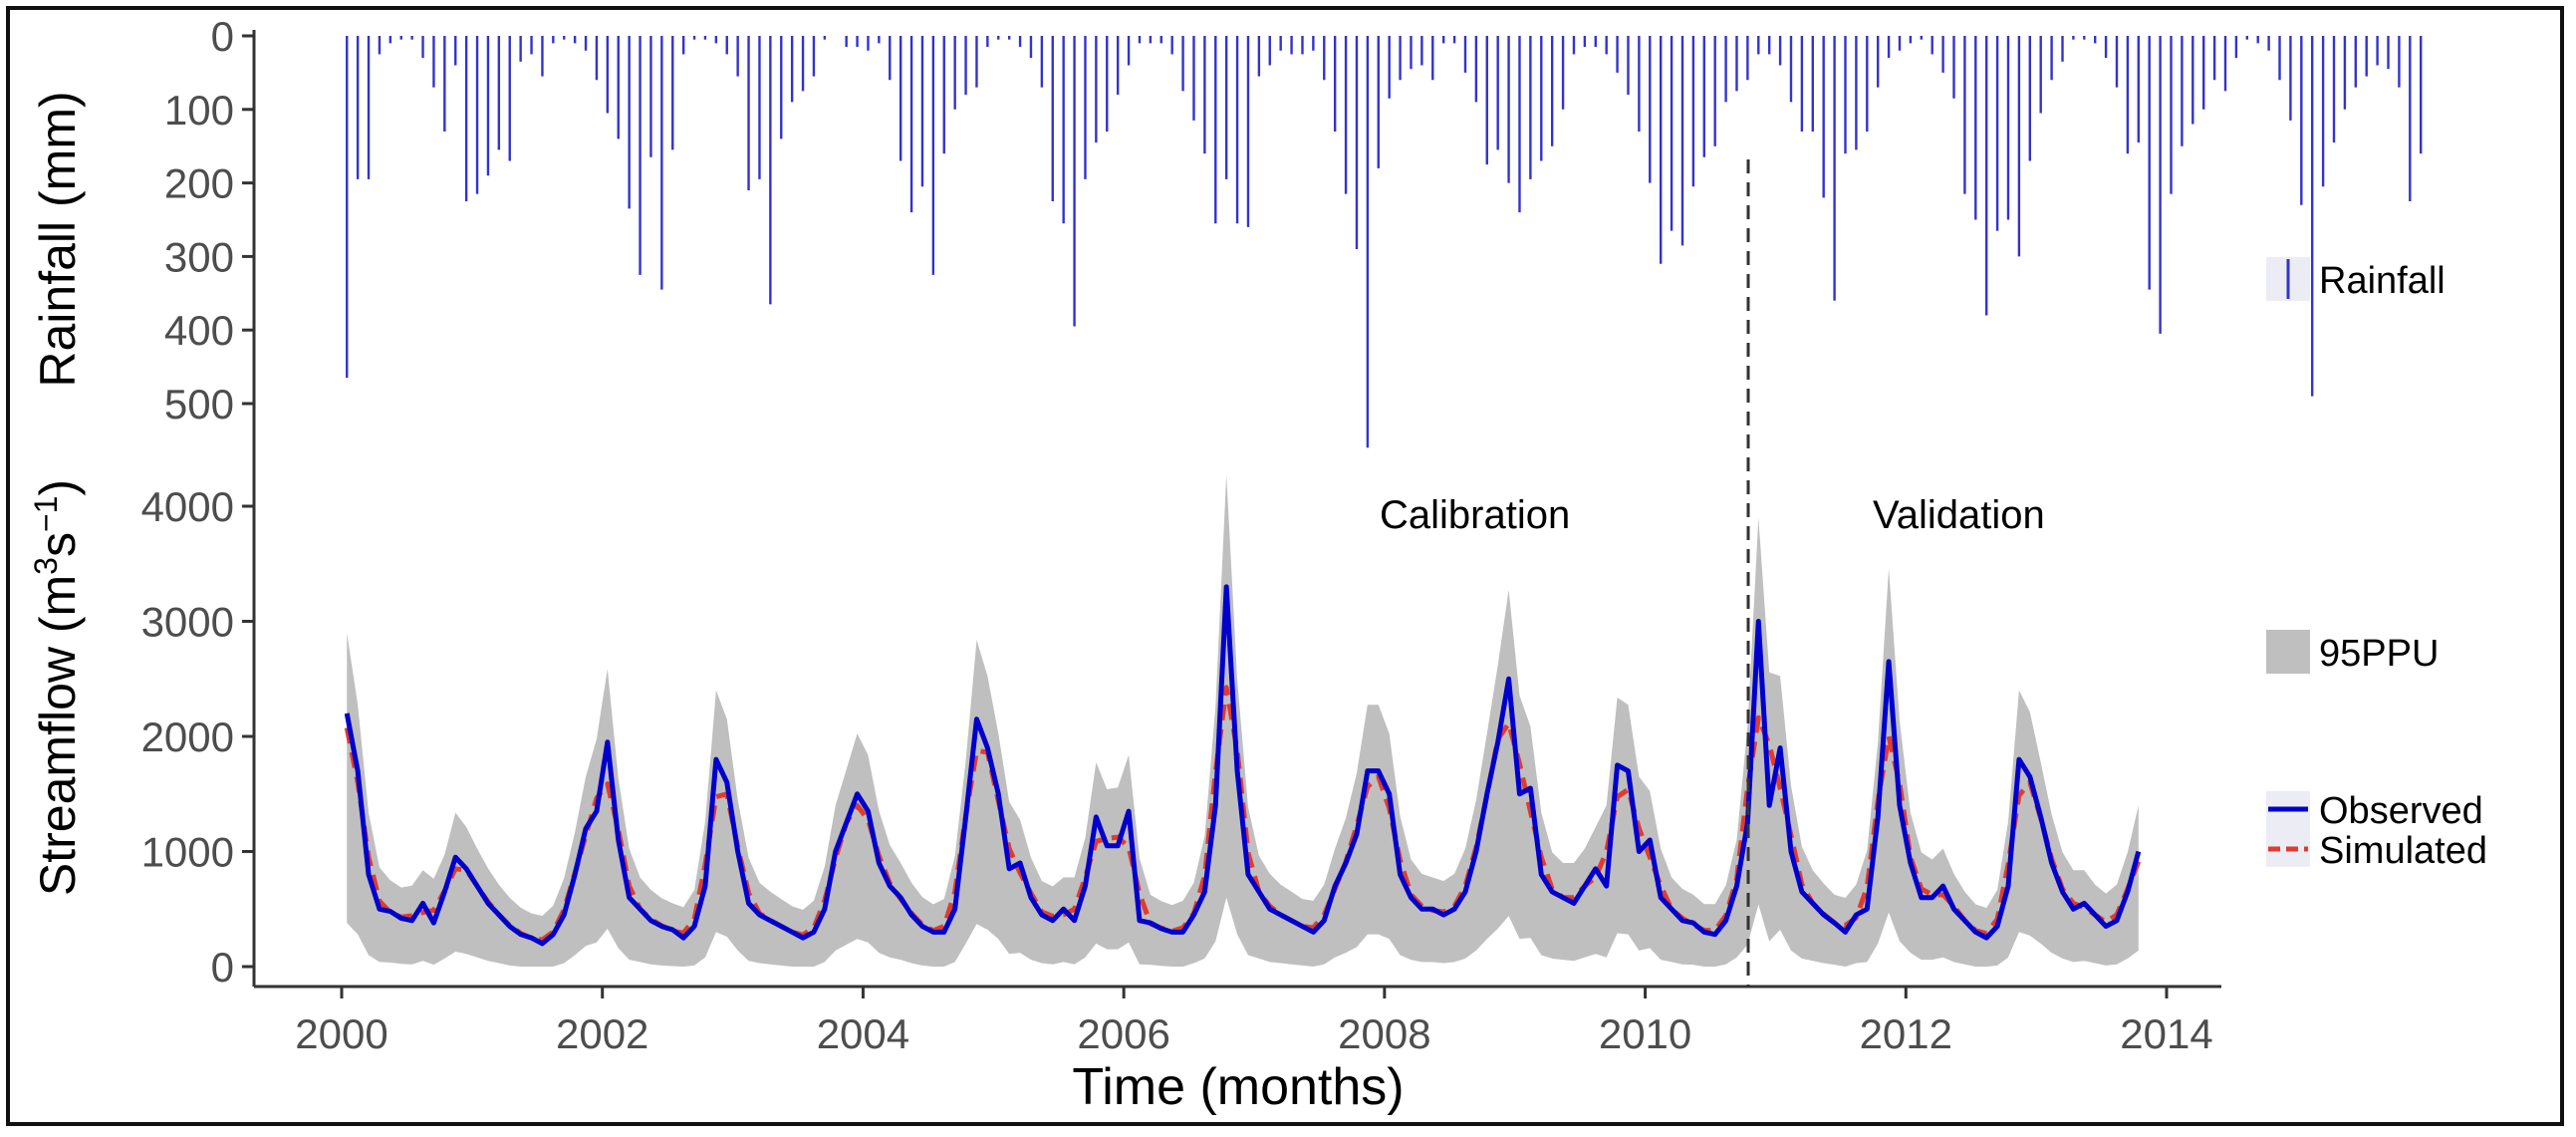 This screenshot has width=2576, height=1137. What do you see at coordinates (187, 852) in the screenshot?
I see `streamflow-y-tick-label: 1000` at bounding box center [187, 852].